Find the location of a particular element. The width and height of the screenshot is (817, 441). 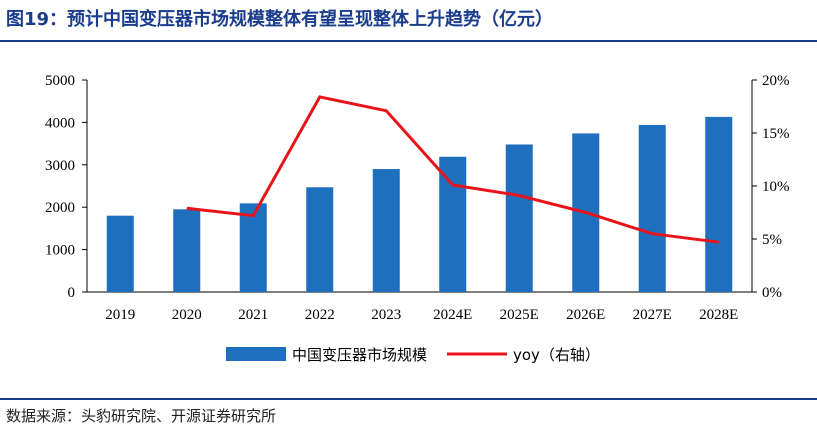

category-label: 2025E is located at coordinates (519, 315).